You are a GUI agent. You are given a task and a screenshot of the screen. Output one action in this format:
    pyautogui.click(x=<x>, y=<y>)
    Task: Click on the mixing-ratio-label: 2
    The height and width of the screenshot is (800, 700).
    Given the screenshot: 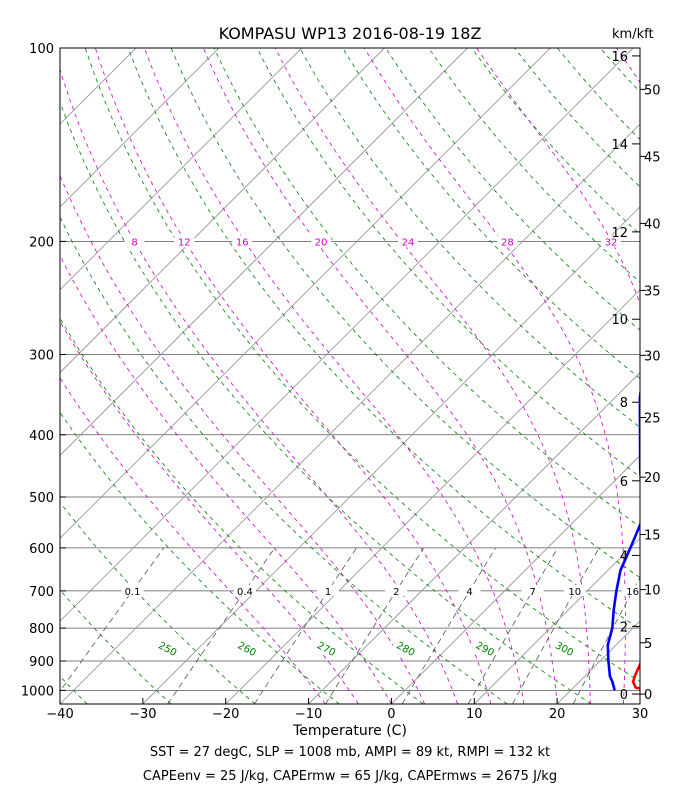 What is the action you would take?
    pyautogui.click(x=396, y=592)
    